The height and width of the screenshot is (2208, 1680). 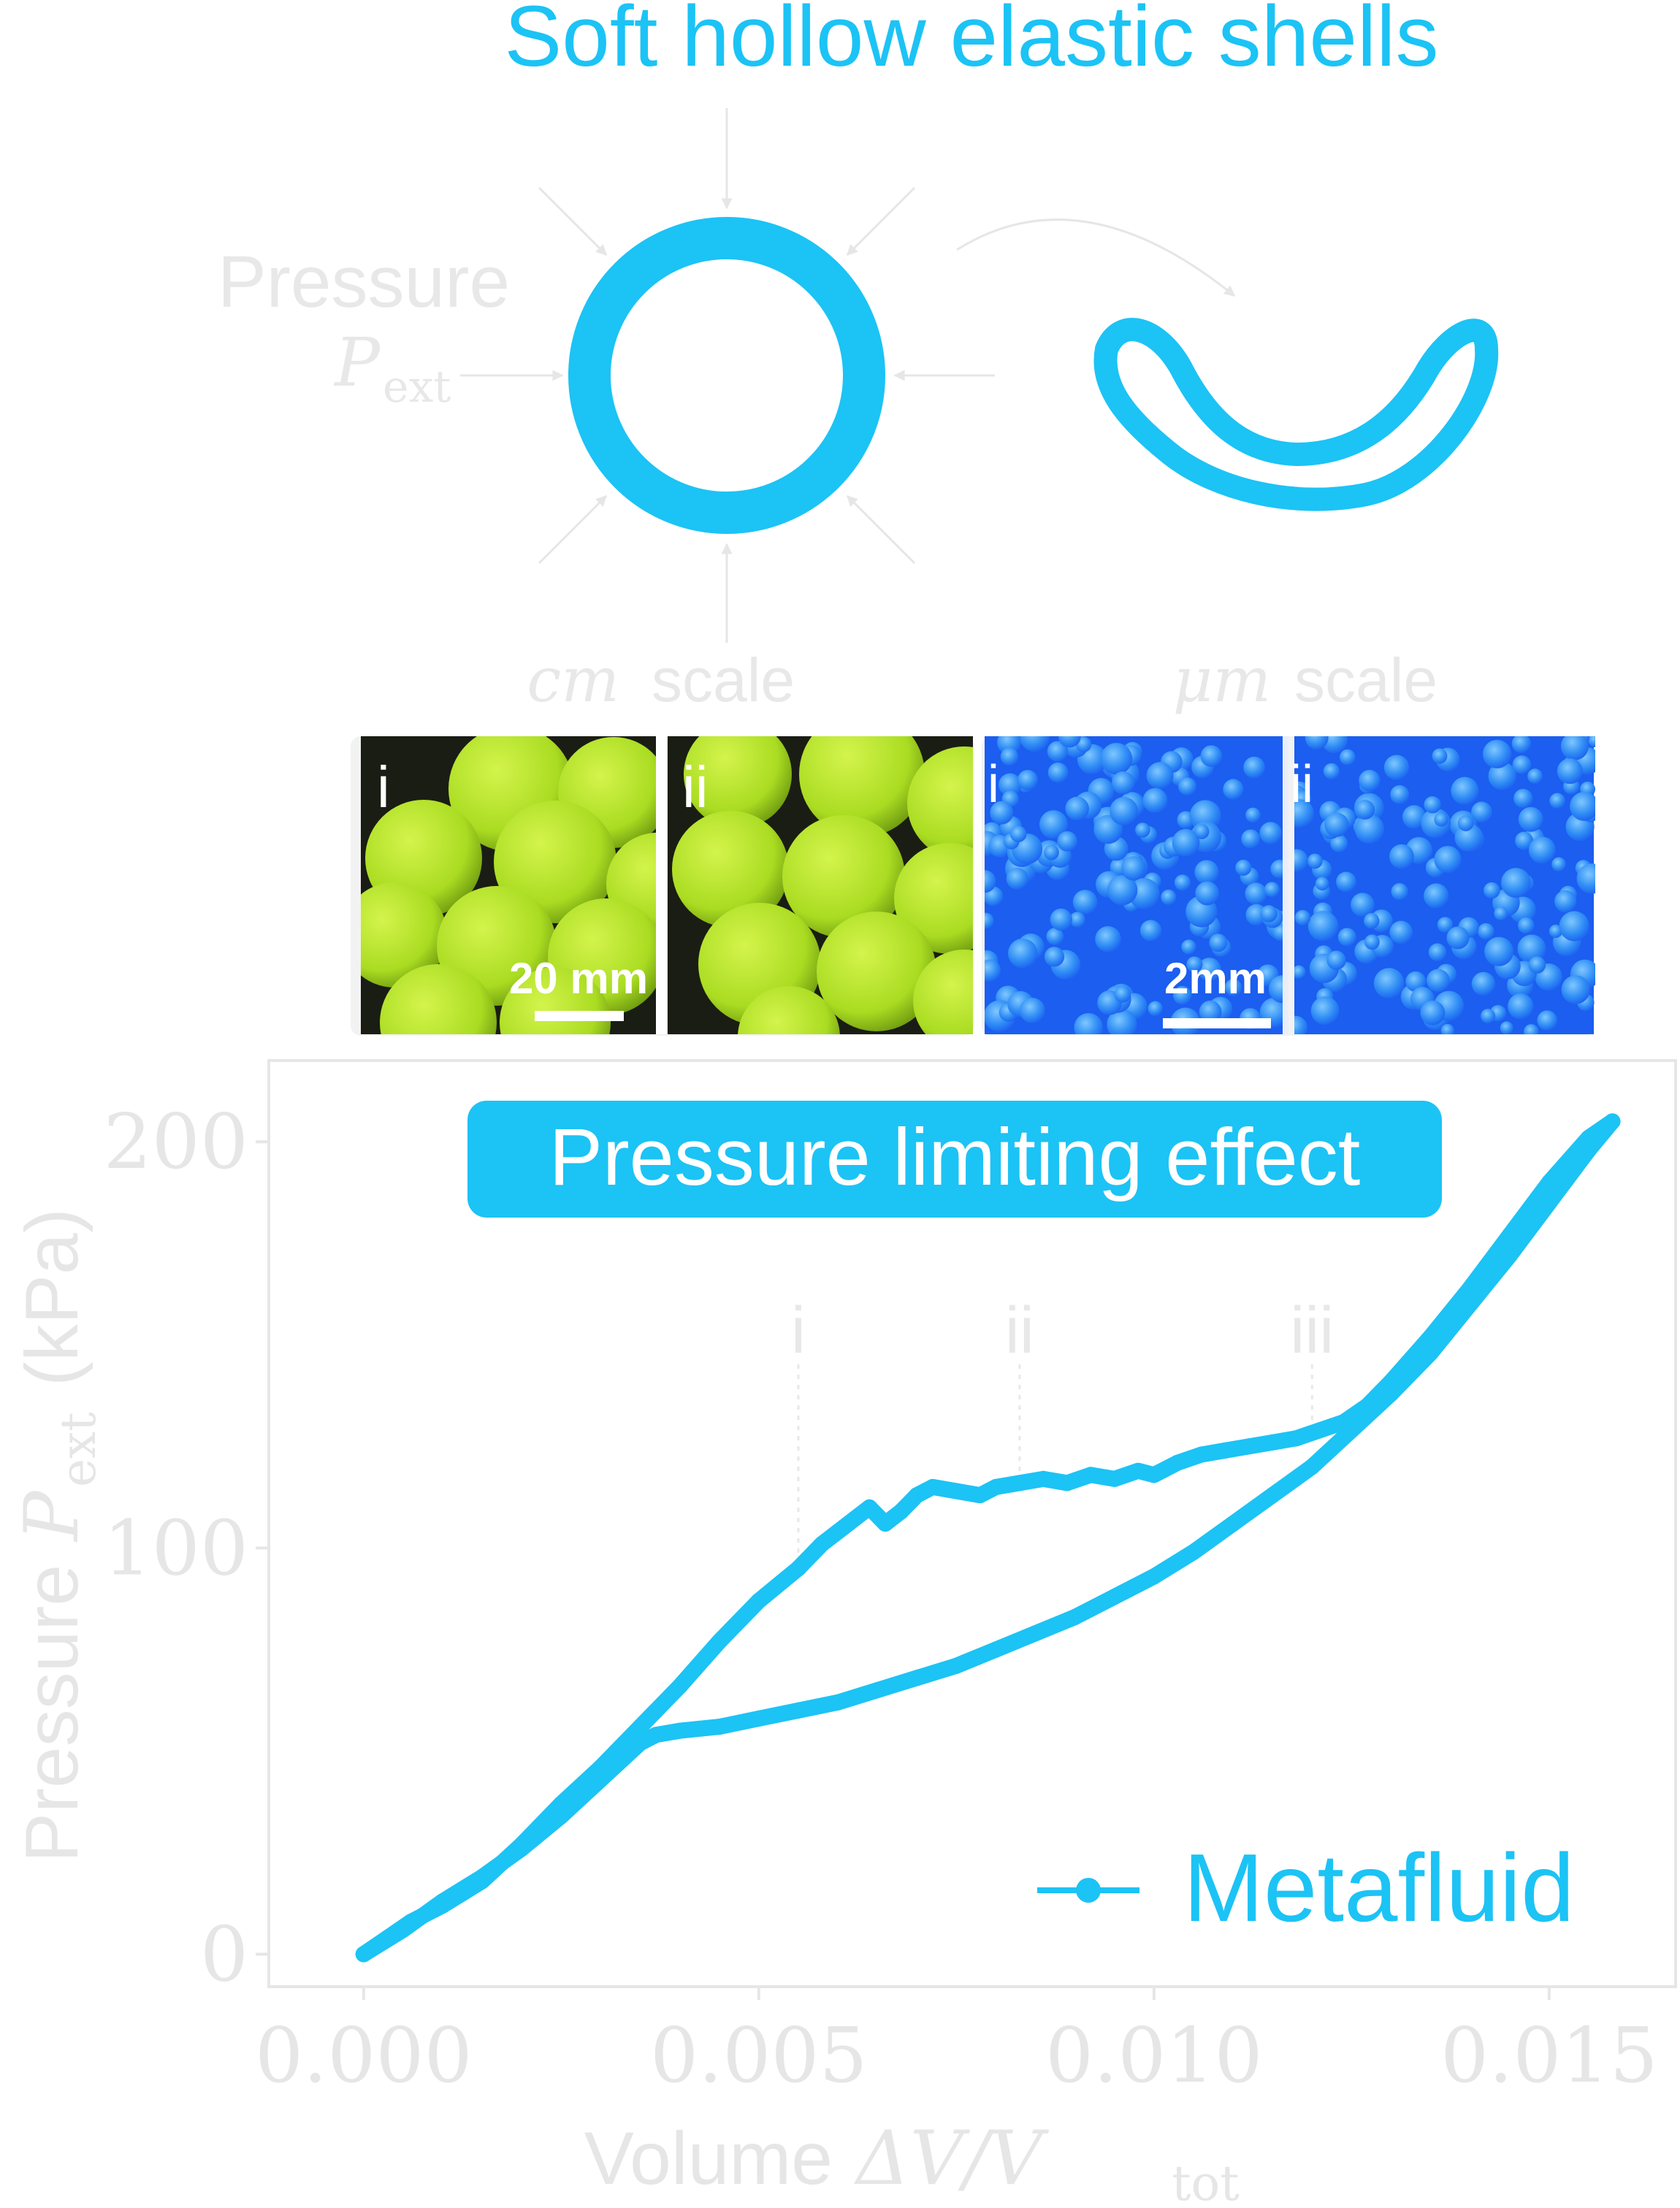 What do you see at coordinates (1301, 784) in the screenshot?
I see `um-panel-label-ii: ii` at bounding box center [1301, 784].